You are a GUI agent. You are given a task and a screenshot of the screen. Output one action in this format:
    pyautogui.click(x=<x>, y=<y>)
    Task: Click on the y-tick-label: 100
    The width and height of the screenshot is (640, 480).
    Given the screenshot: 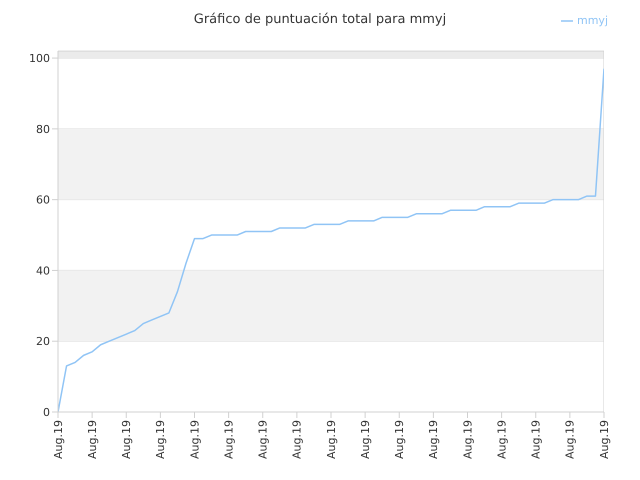 What is the action you would take?
    pyautogui.click(x=39, y=58)
    